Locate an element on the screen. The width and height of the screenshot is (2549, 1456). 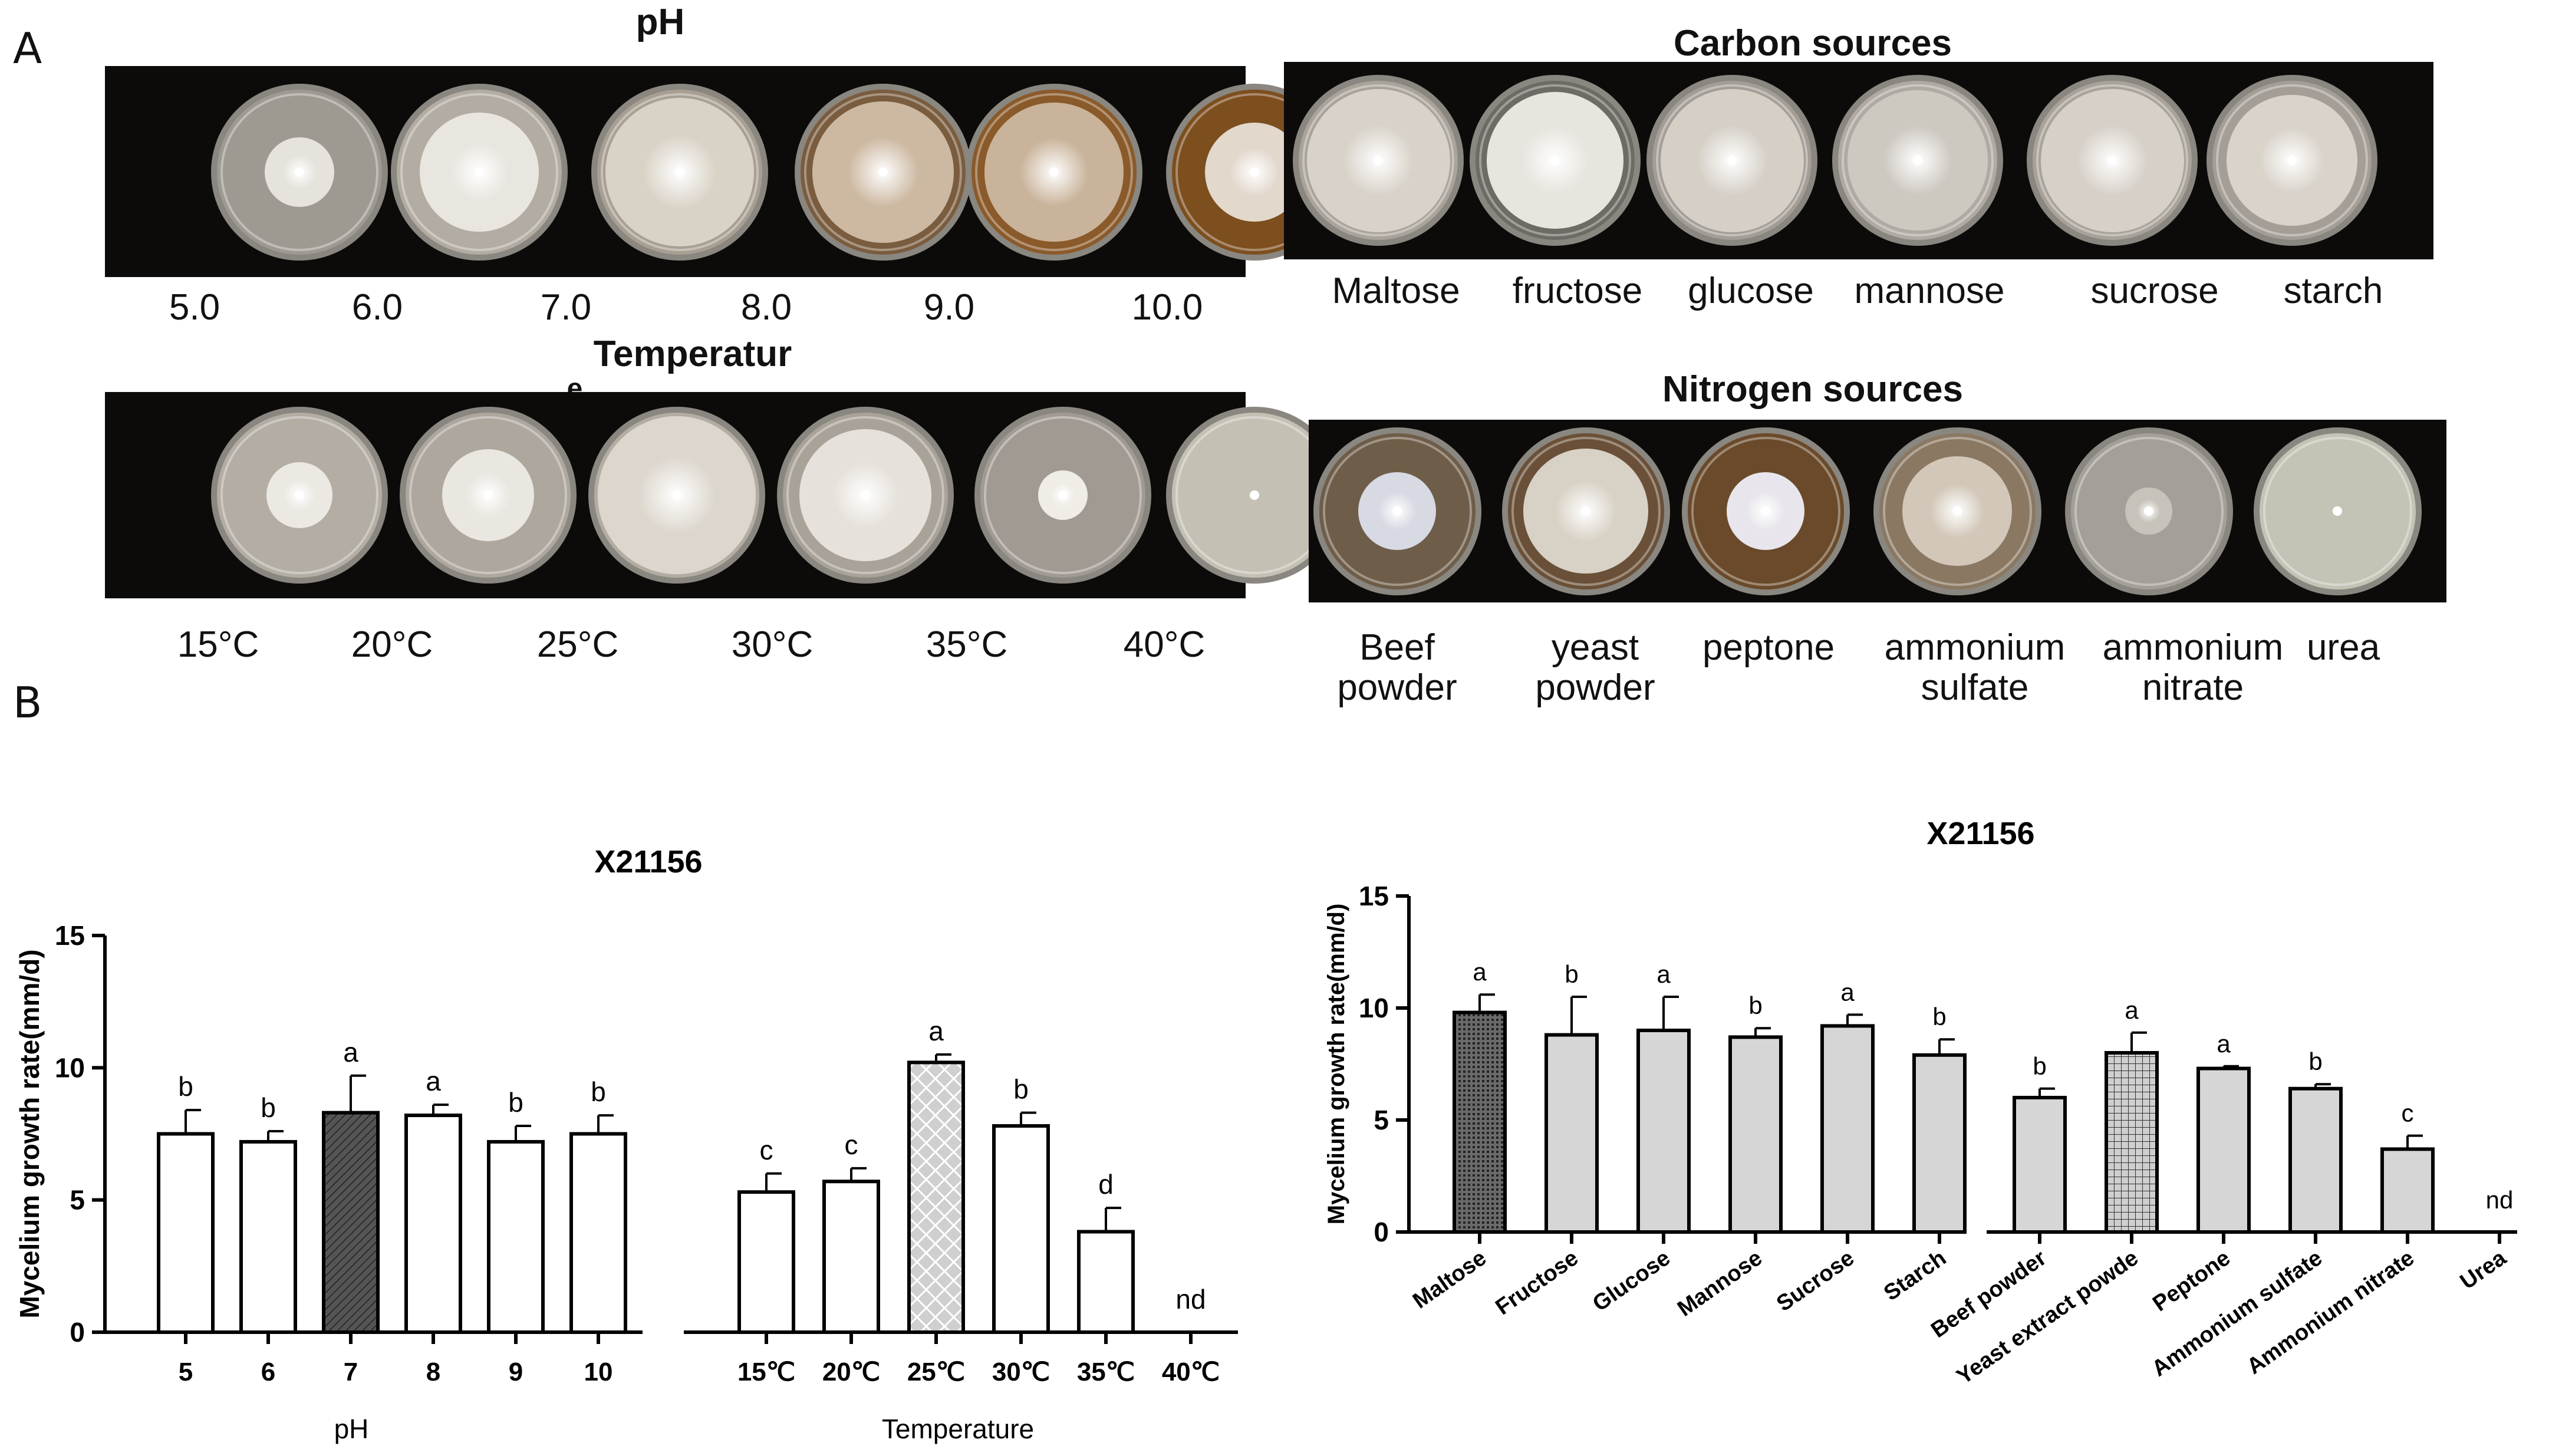
x-tick-label: 15℃ is located at coordinates (766, 1372).